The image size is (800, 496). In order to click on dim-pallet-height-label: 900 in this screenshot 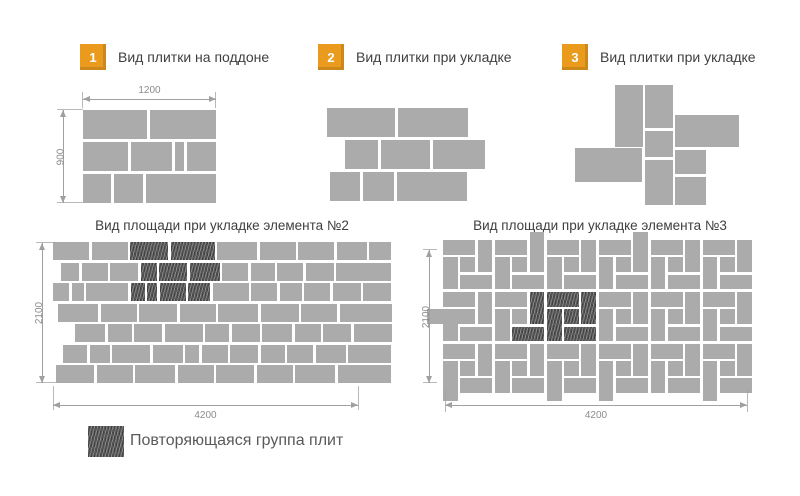, I will do `click(61, 156)`.